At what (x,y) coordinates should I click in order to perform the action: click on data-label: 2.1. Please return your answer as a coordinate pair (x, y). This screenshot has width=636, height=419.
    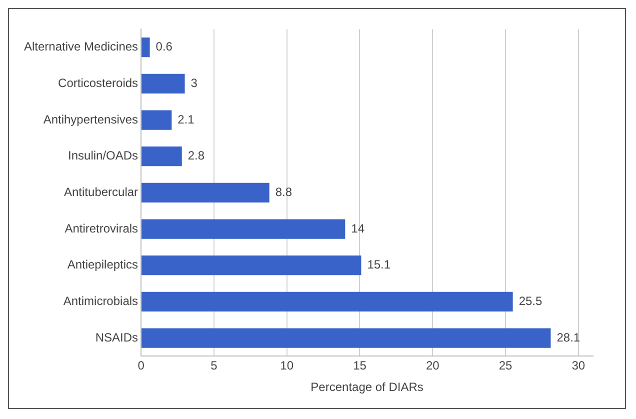
    Looking at the image, I should click on (186, 119).